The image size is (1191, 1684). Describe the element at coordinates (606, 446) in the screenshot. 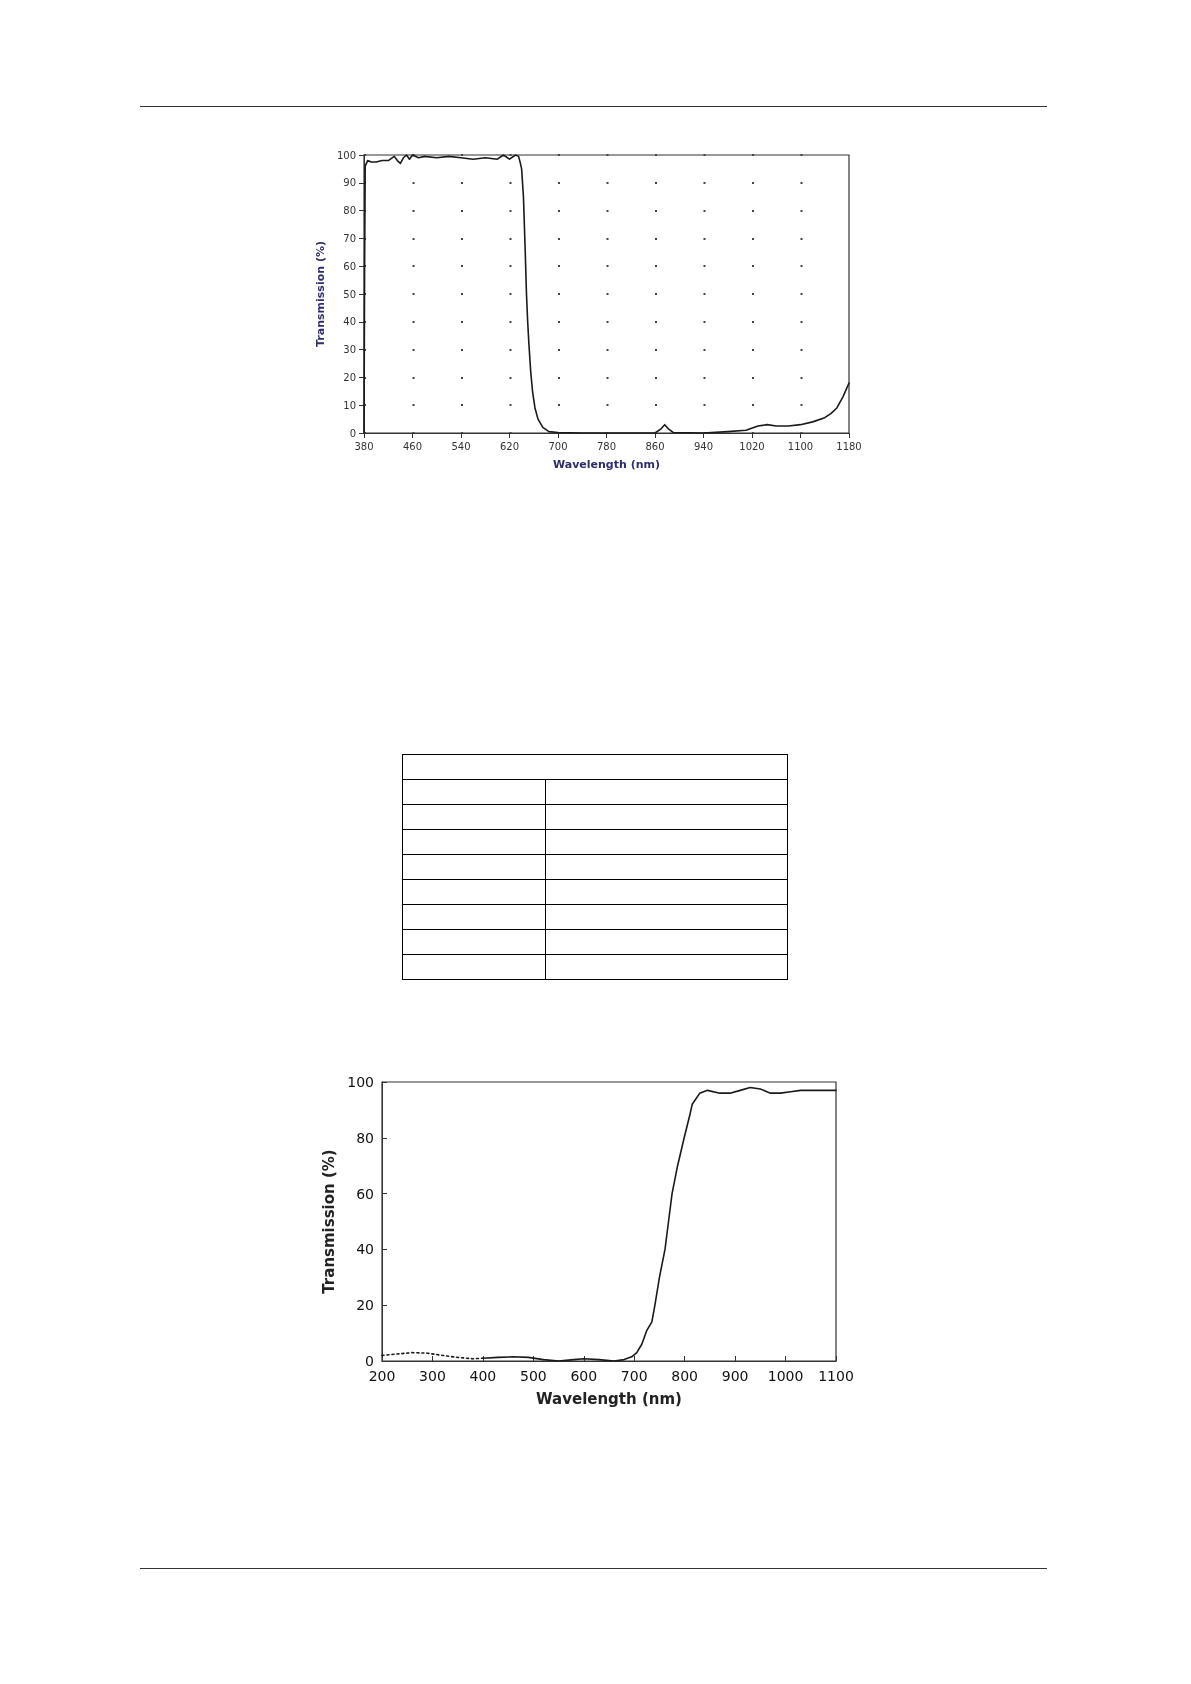

I see `x-tick-label: 780` at that location.